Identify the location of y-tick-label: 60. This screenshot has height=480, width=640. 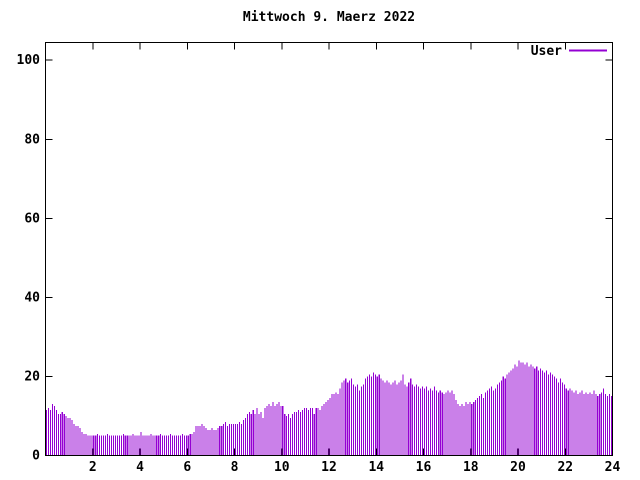
(32, 218).